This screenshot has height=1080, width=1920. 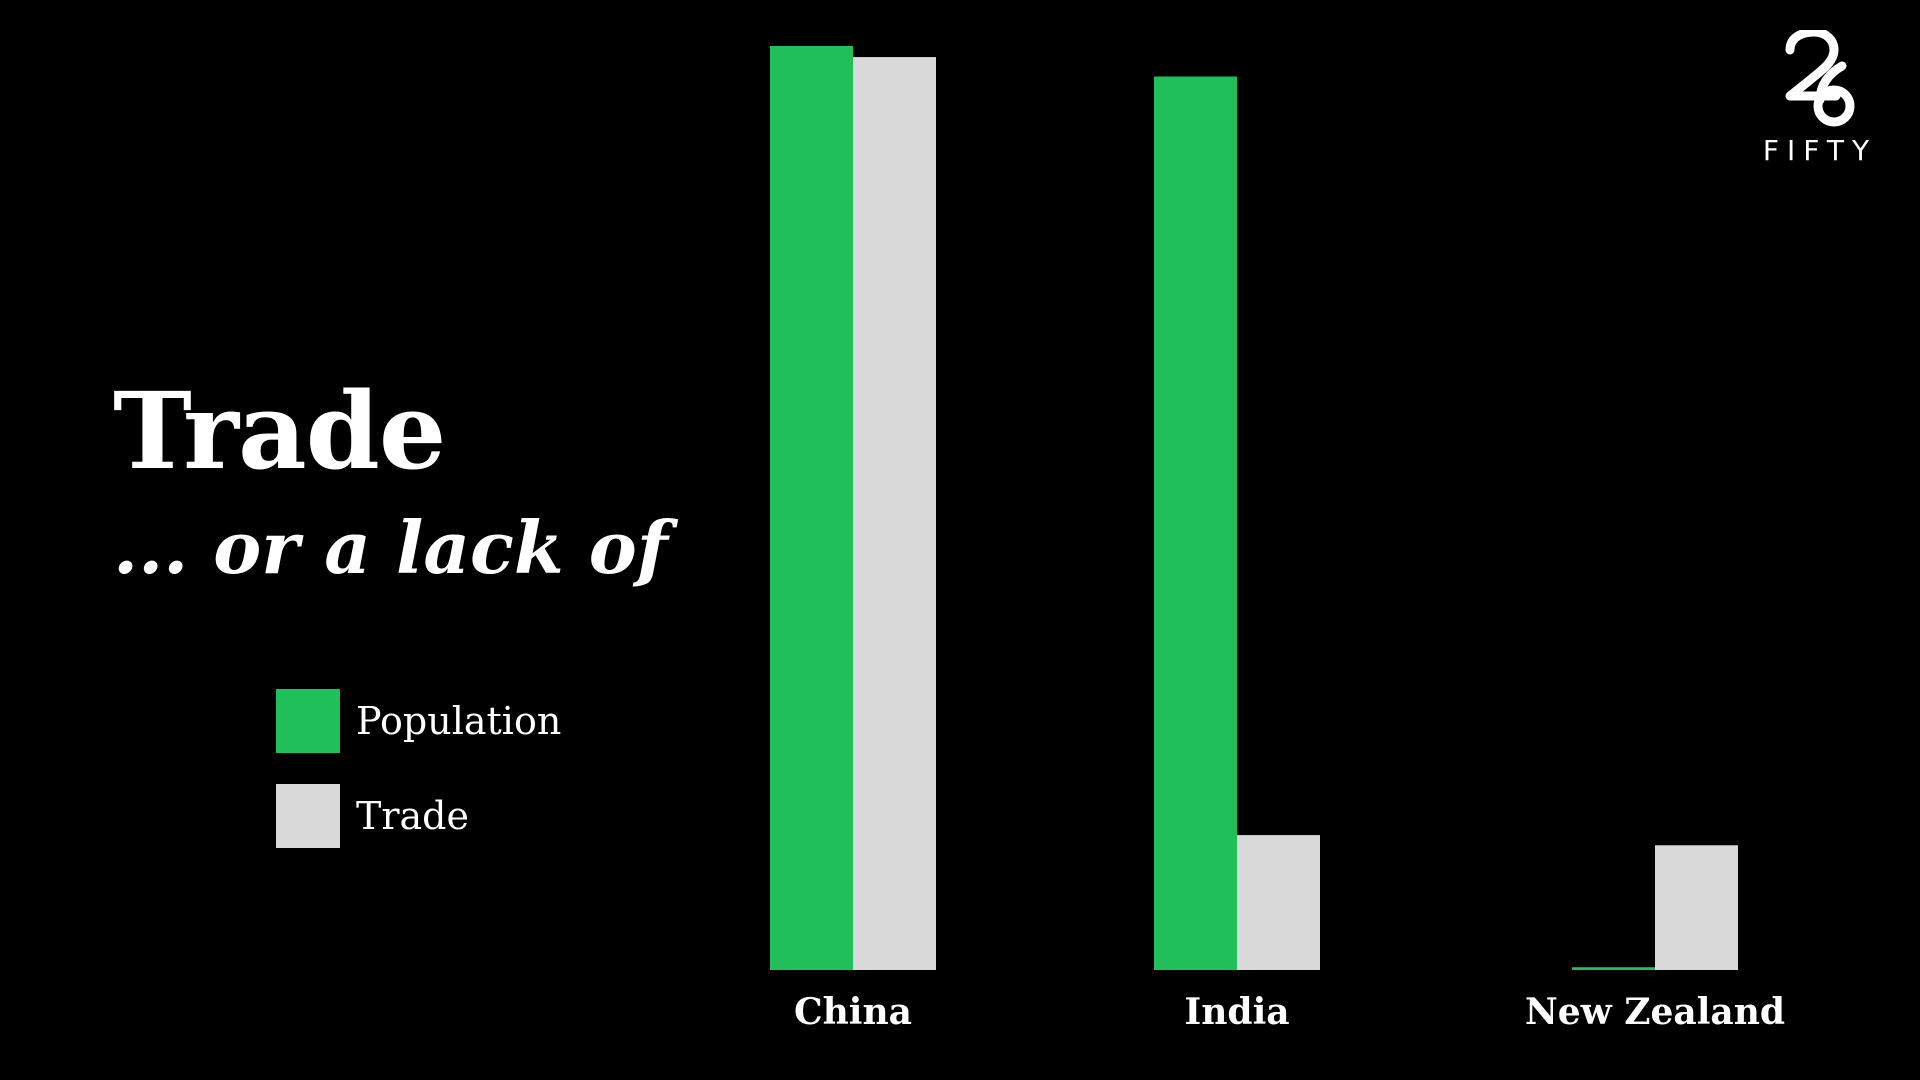 What do you see at coordinates (1195, 523) in the screenshot?
I see `bar-population-india` at bounding box center [1195, 523].